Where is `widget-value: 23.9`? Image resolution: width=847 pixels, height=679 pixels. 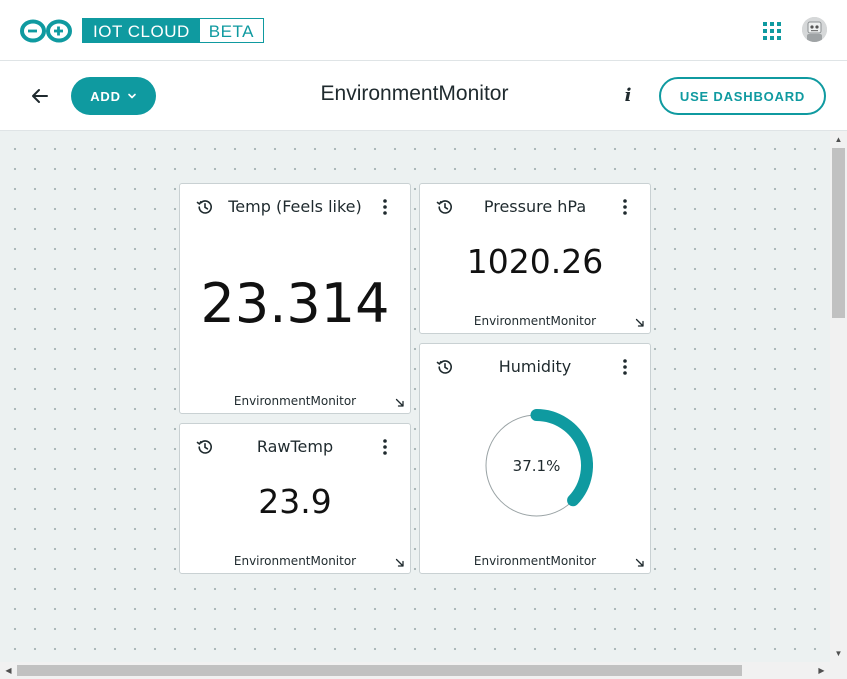
widget-value: 23.9 is located at coordinates (295, 501).